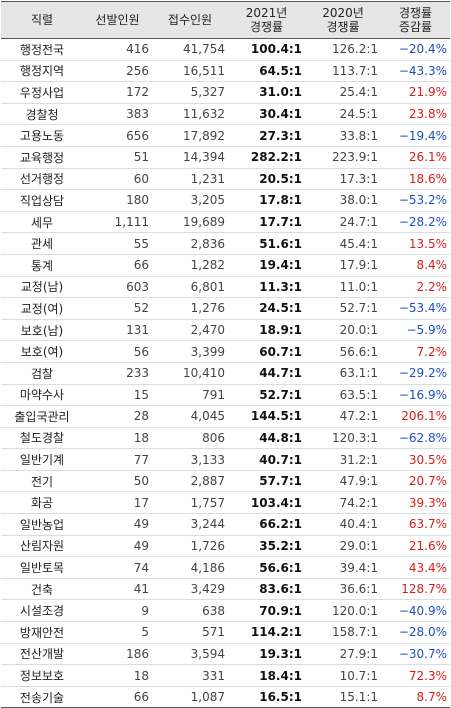  What do you see at coordinates (117, 71) in the screenshot?
I see `cell-selected: 256` at bounding box center [117, 71].